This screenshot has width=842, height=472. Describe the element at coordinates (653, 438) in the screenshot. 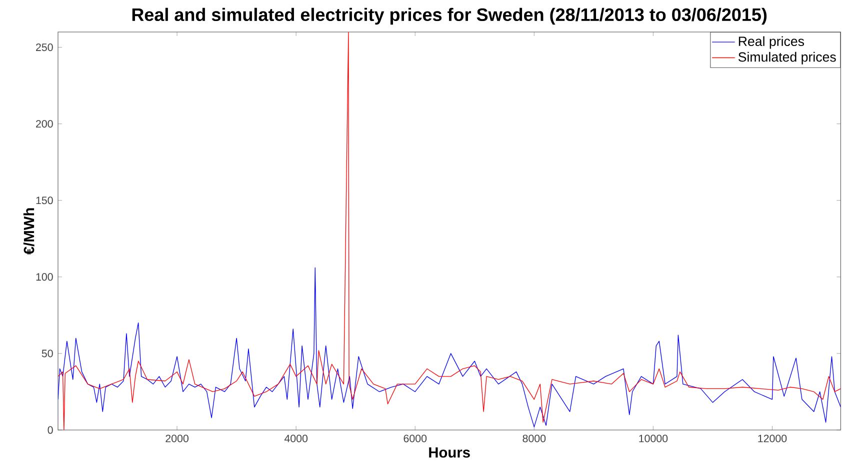

I see `x-tick-label: 10000` at that location.